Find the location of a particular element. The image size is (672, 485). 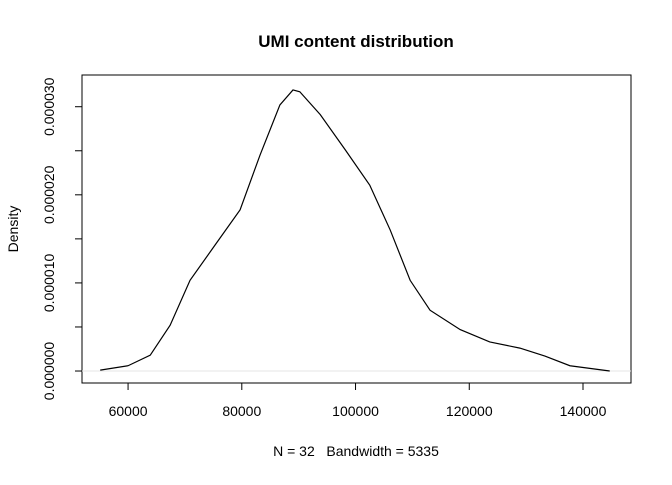

x-tick-label: 140000 is located at coordinates (583, 411).